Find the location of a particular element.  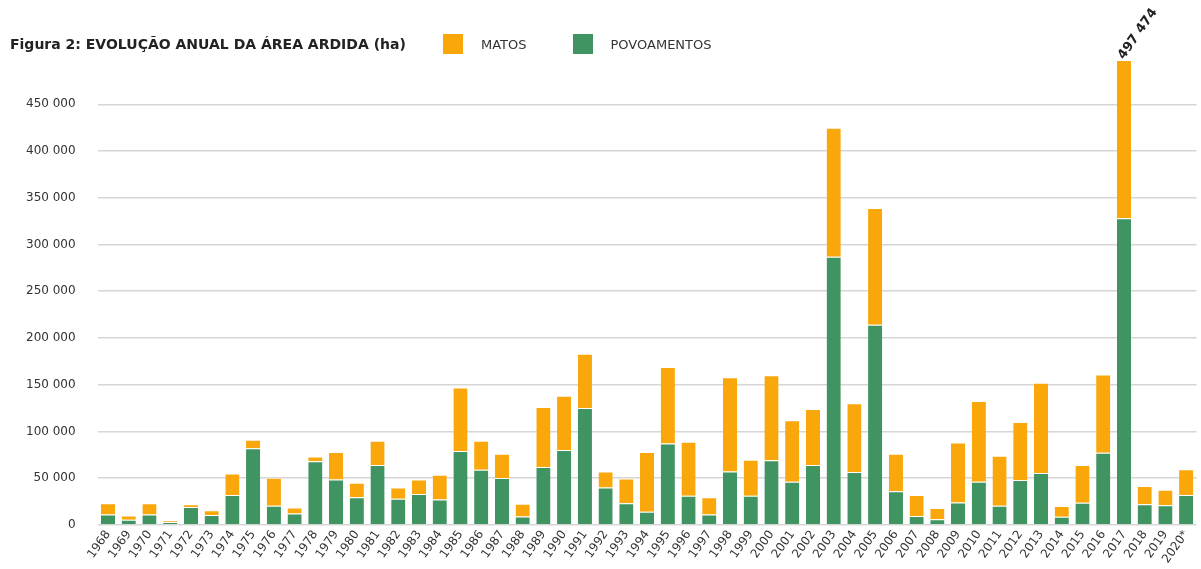

y-tick-label: 150 000 is located at coordinates (51, 383).